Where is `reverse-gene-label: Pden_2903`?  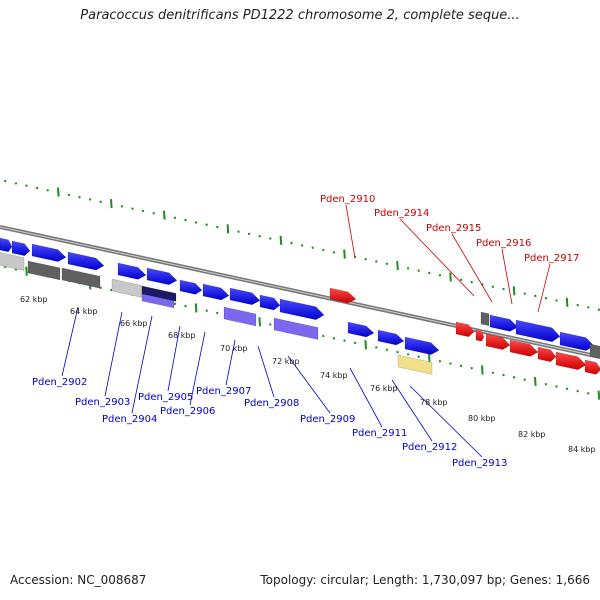
reverse-gene-label: Pden_2903 is located at coordinates (102, 402).